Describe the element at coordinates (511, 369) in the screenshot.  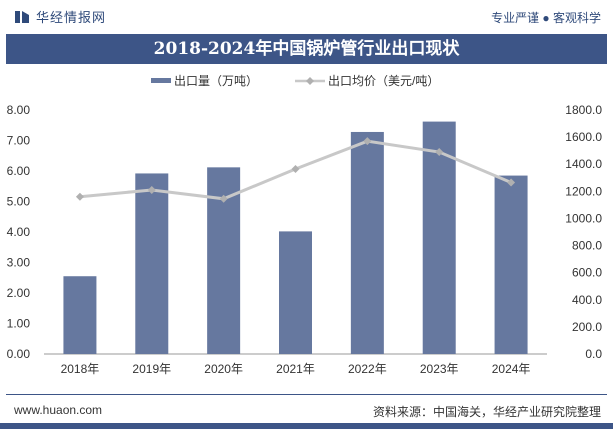
I see `x-tick-label: 2024年` at that location.